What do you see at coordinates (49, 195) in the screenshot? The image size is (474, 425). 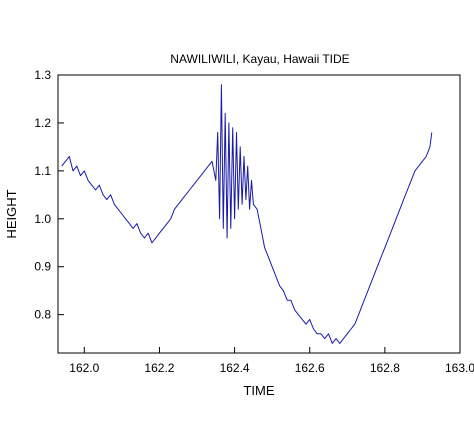 I see `y-axis-ticks: 0.8 0.9 1.0 1.1 1.2 1.3` at bounding box center [49, 195].